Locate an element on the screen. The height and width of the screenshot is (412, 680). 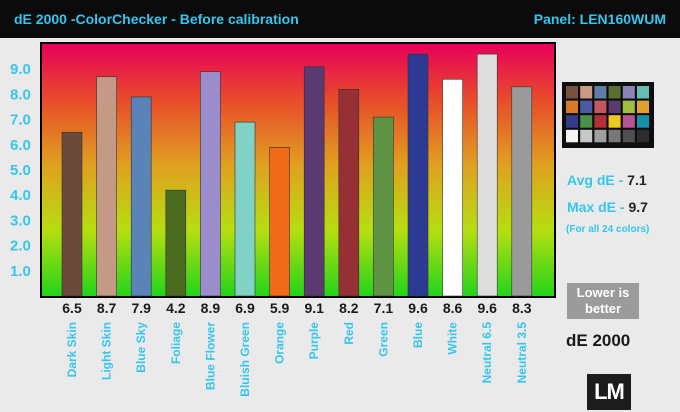
max-de: Max dE - 9.7 is located at coordinates (607, 207).